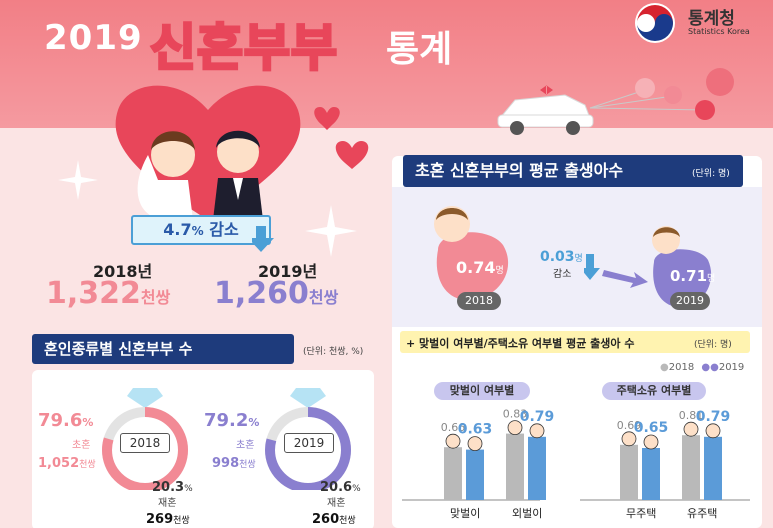 The width and height of the screenshot is (773, 528). Describe the element at coordinates (333, 352) in the screenshot. I see `marriage-type-unit: (단위: 천쌍, %)` at that location.